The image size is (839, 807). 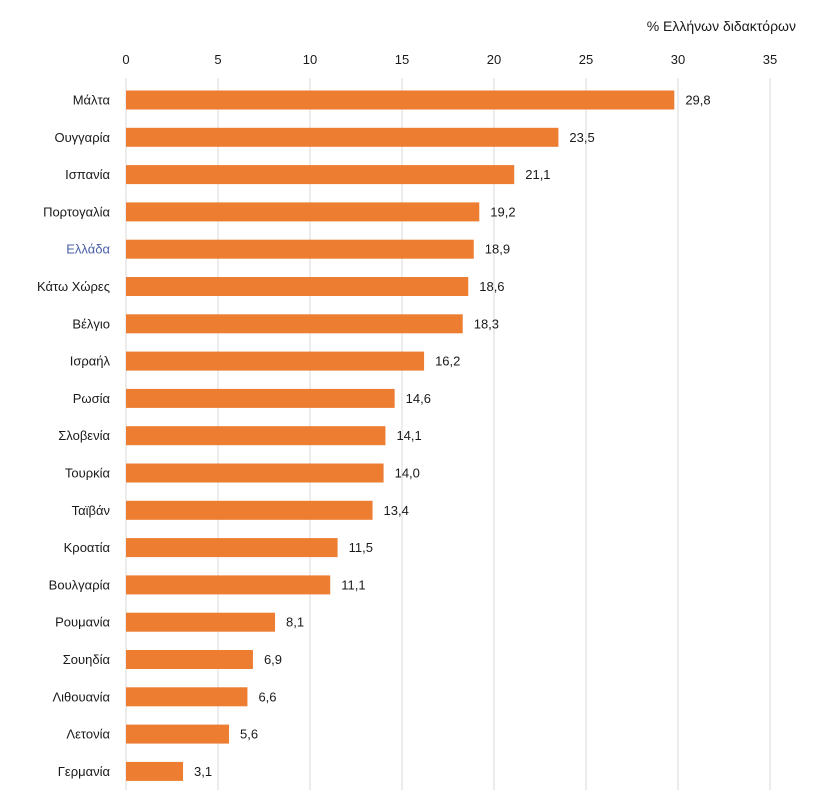 I want to click on x-tick-label: 30, so click(x=678, y=59).